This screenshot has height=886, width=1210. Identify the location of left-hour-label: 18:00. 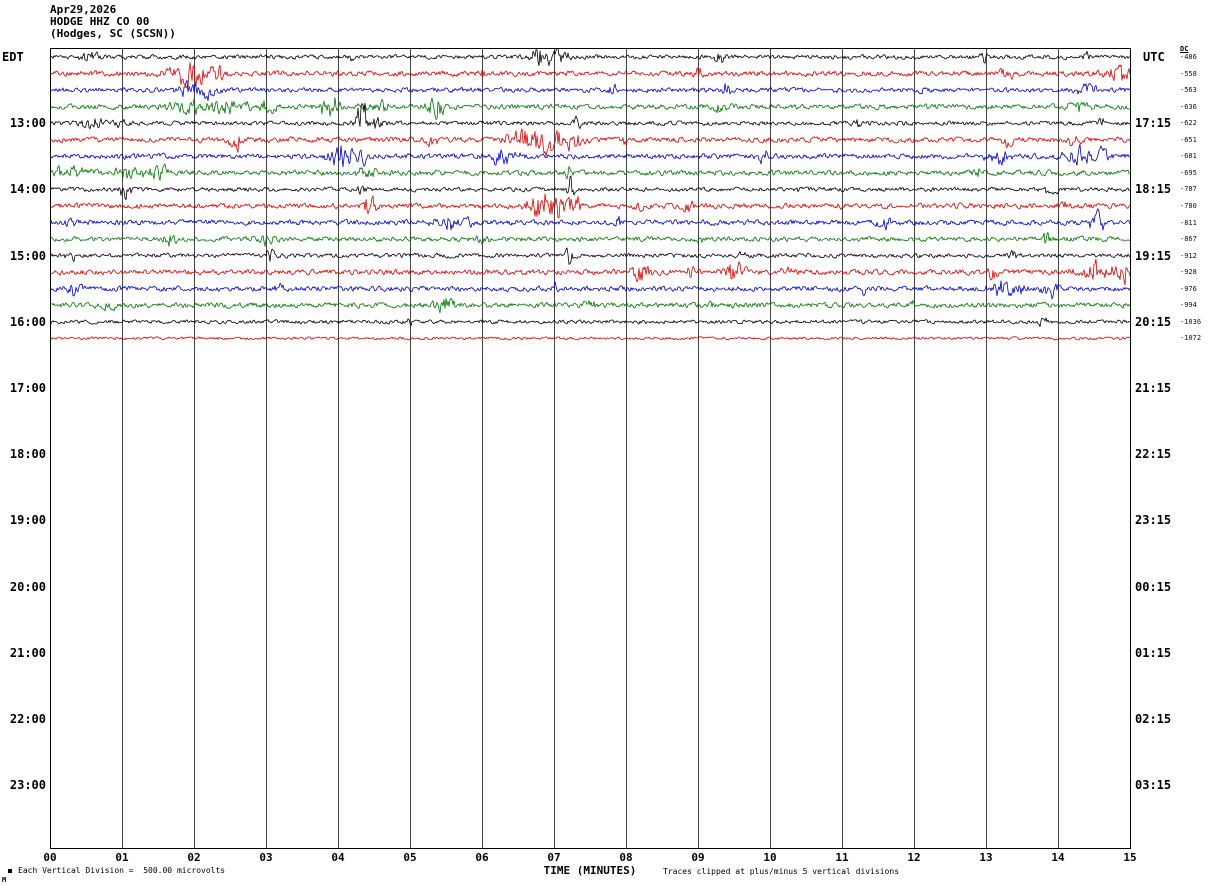
(27, 454).